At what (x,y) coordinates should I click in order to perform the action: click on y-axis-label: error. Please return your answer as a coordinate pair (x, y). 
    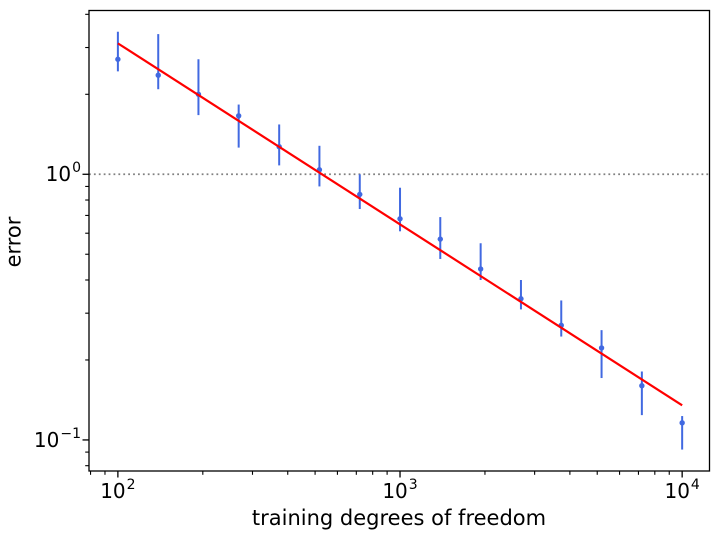
    Looking at the image, I should click on (13, 242).